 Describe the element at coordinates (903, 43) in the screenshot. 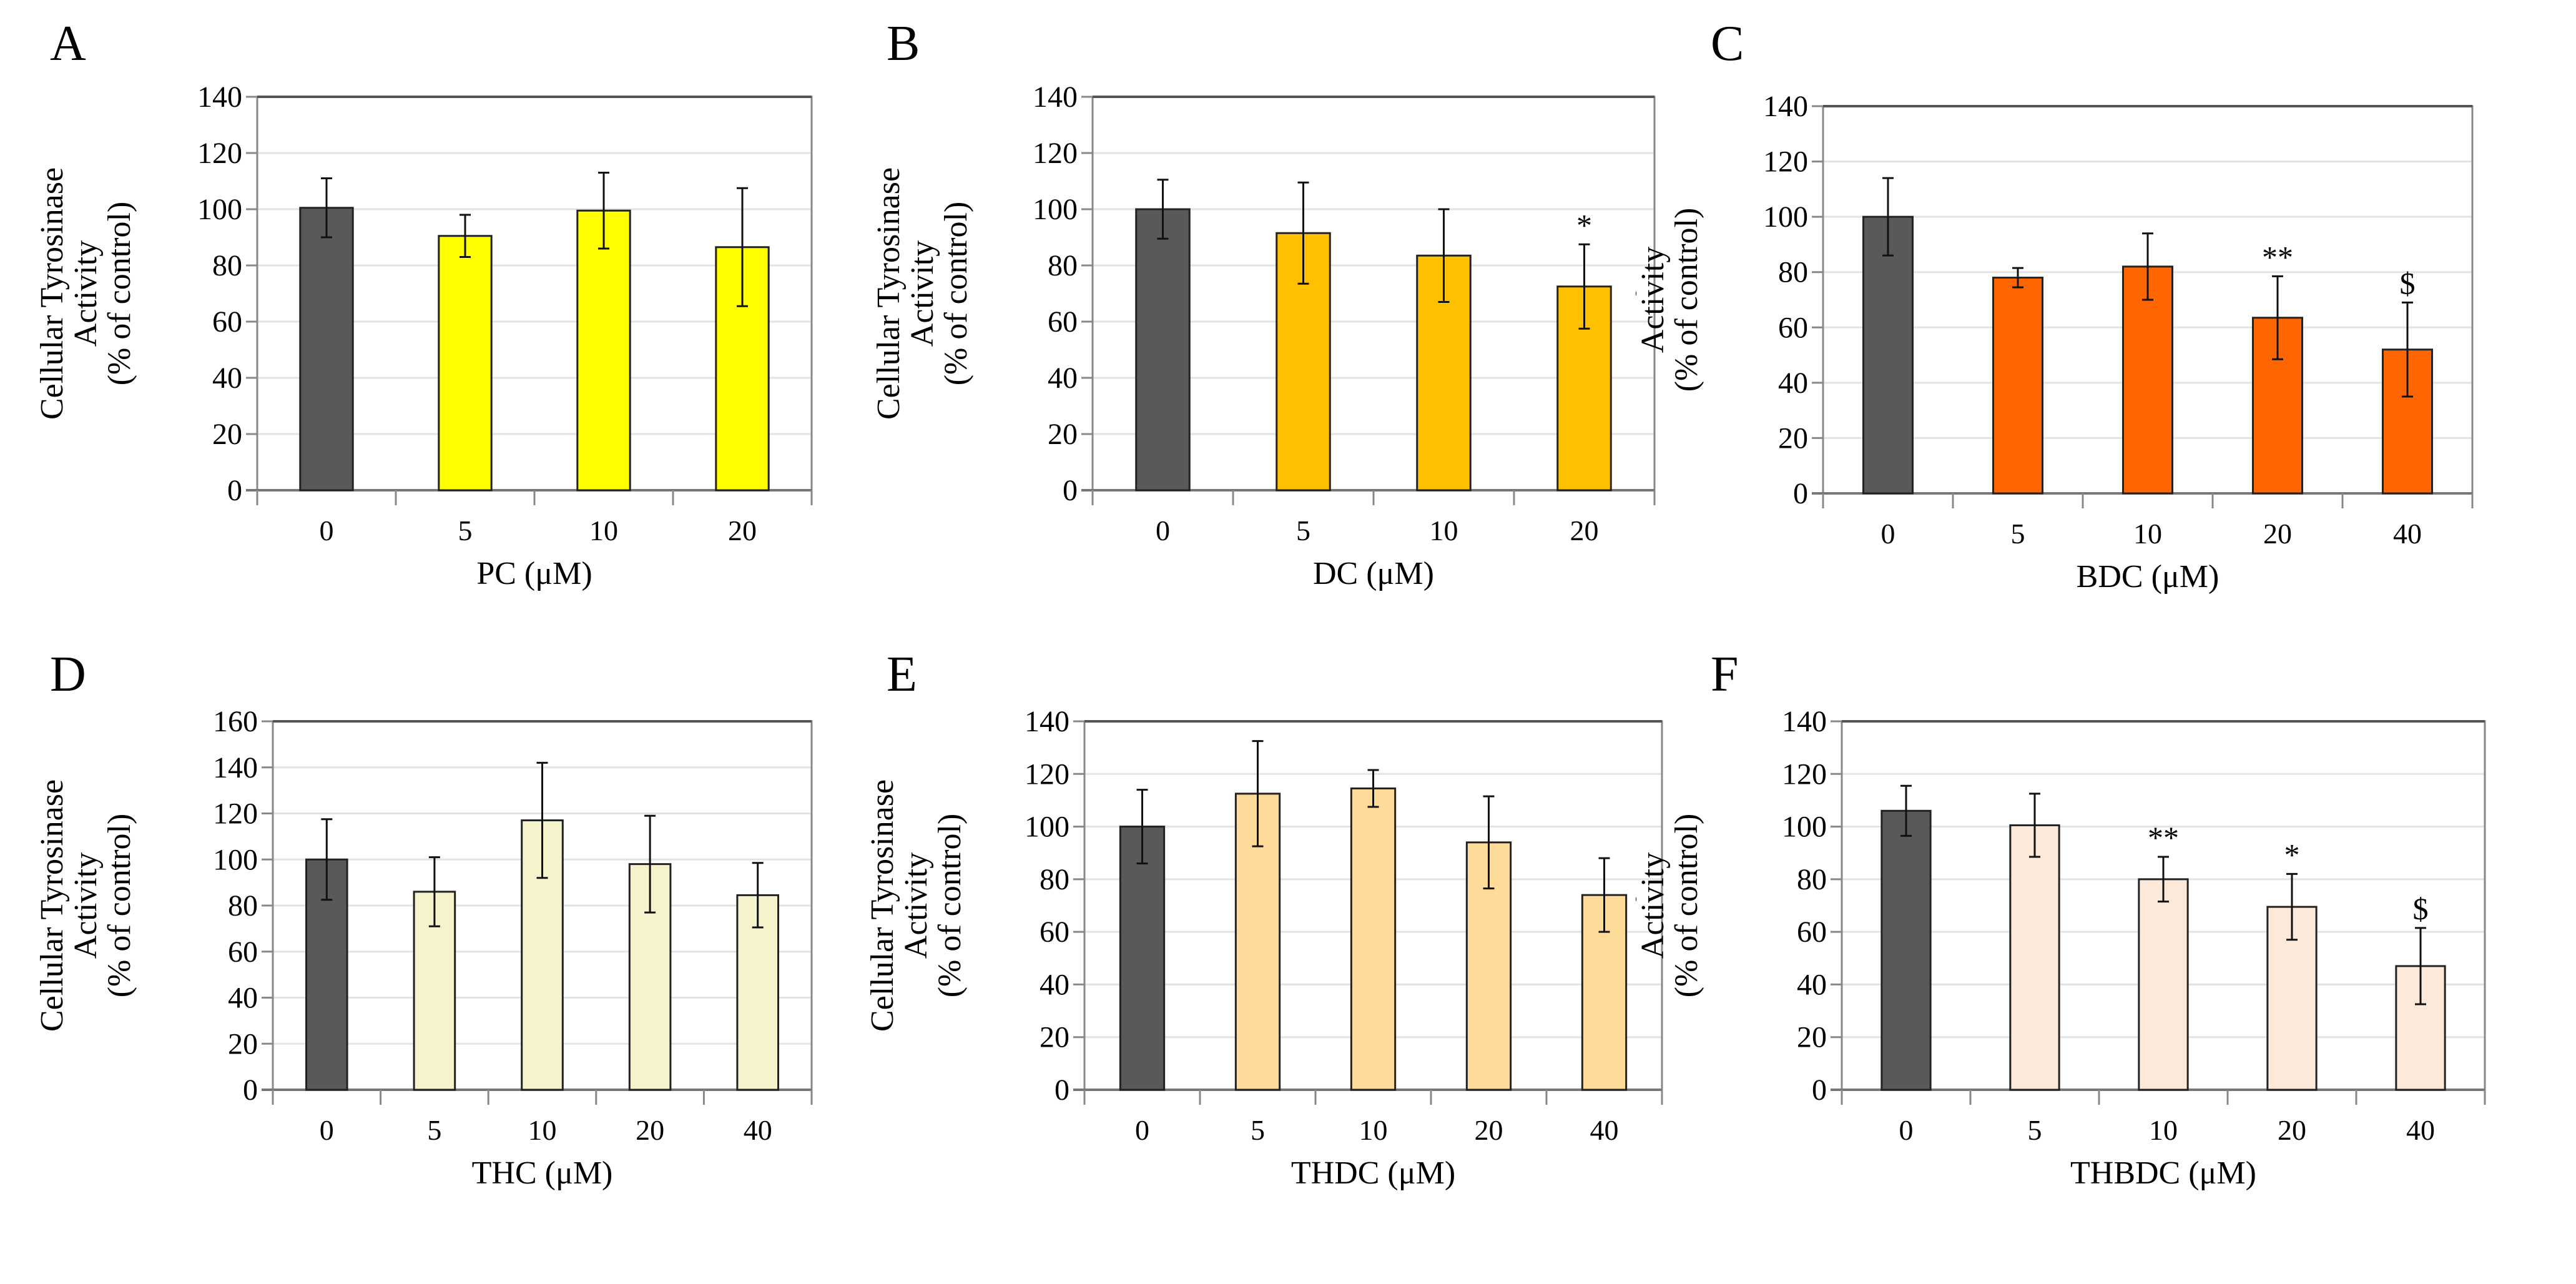

I see `panel-label: B` at that location.